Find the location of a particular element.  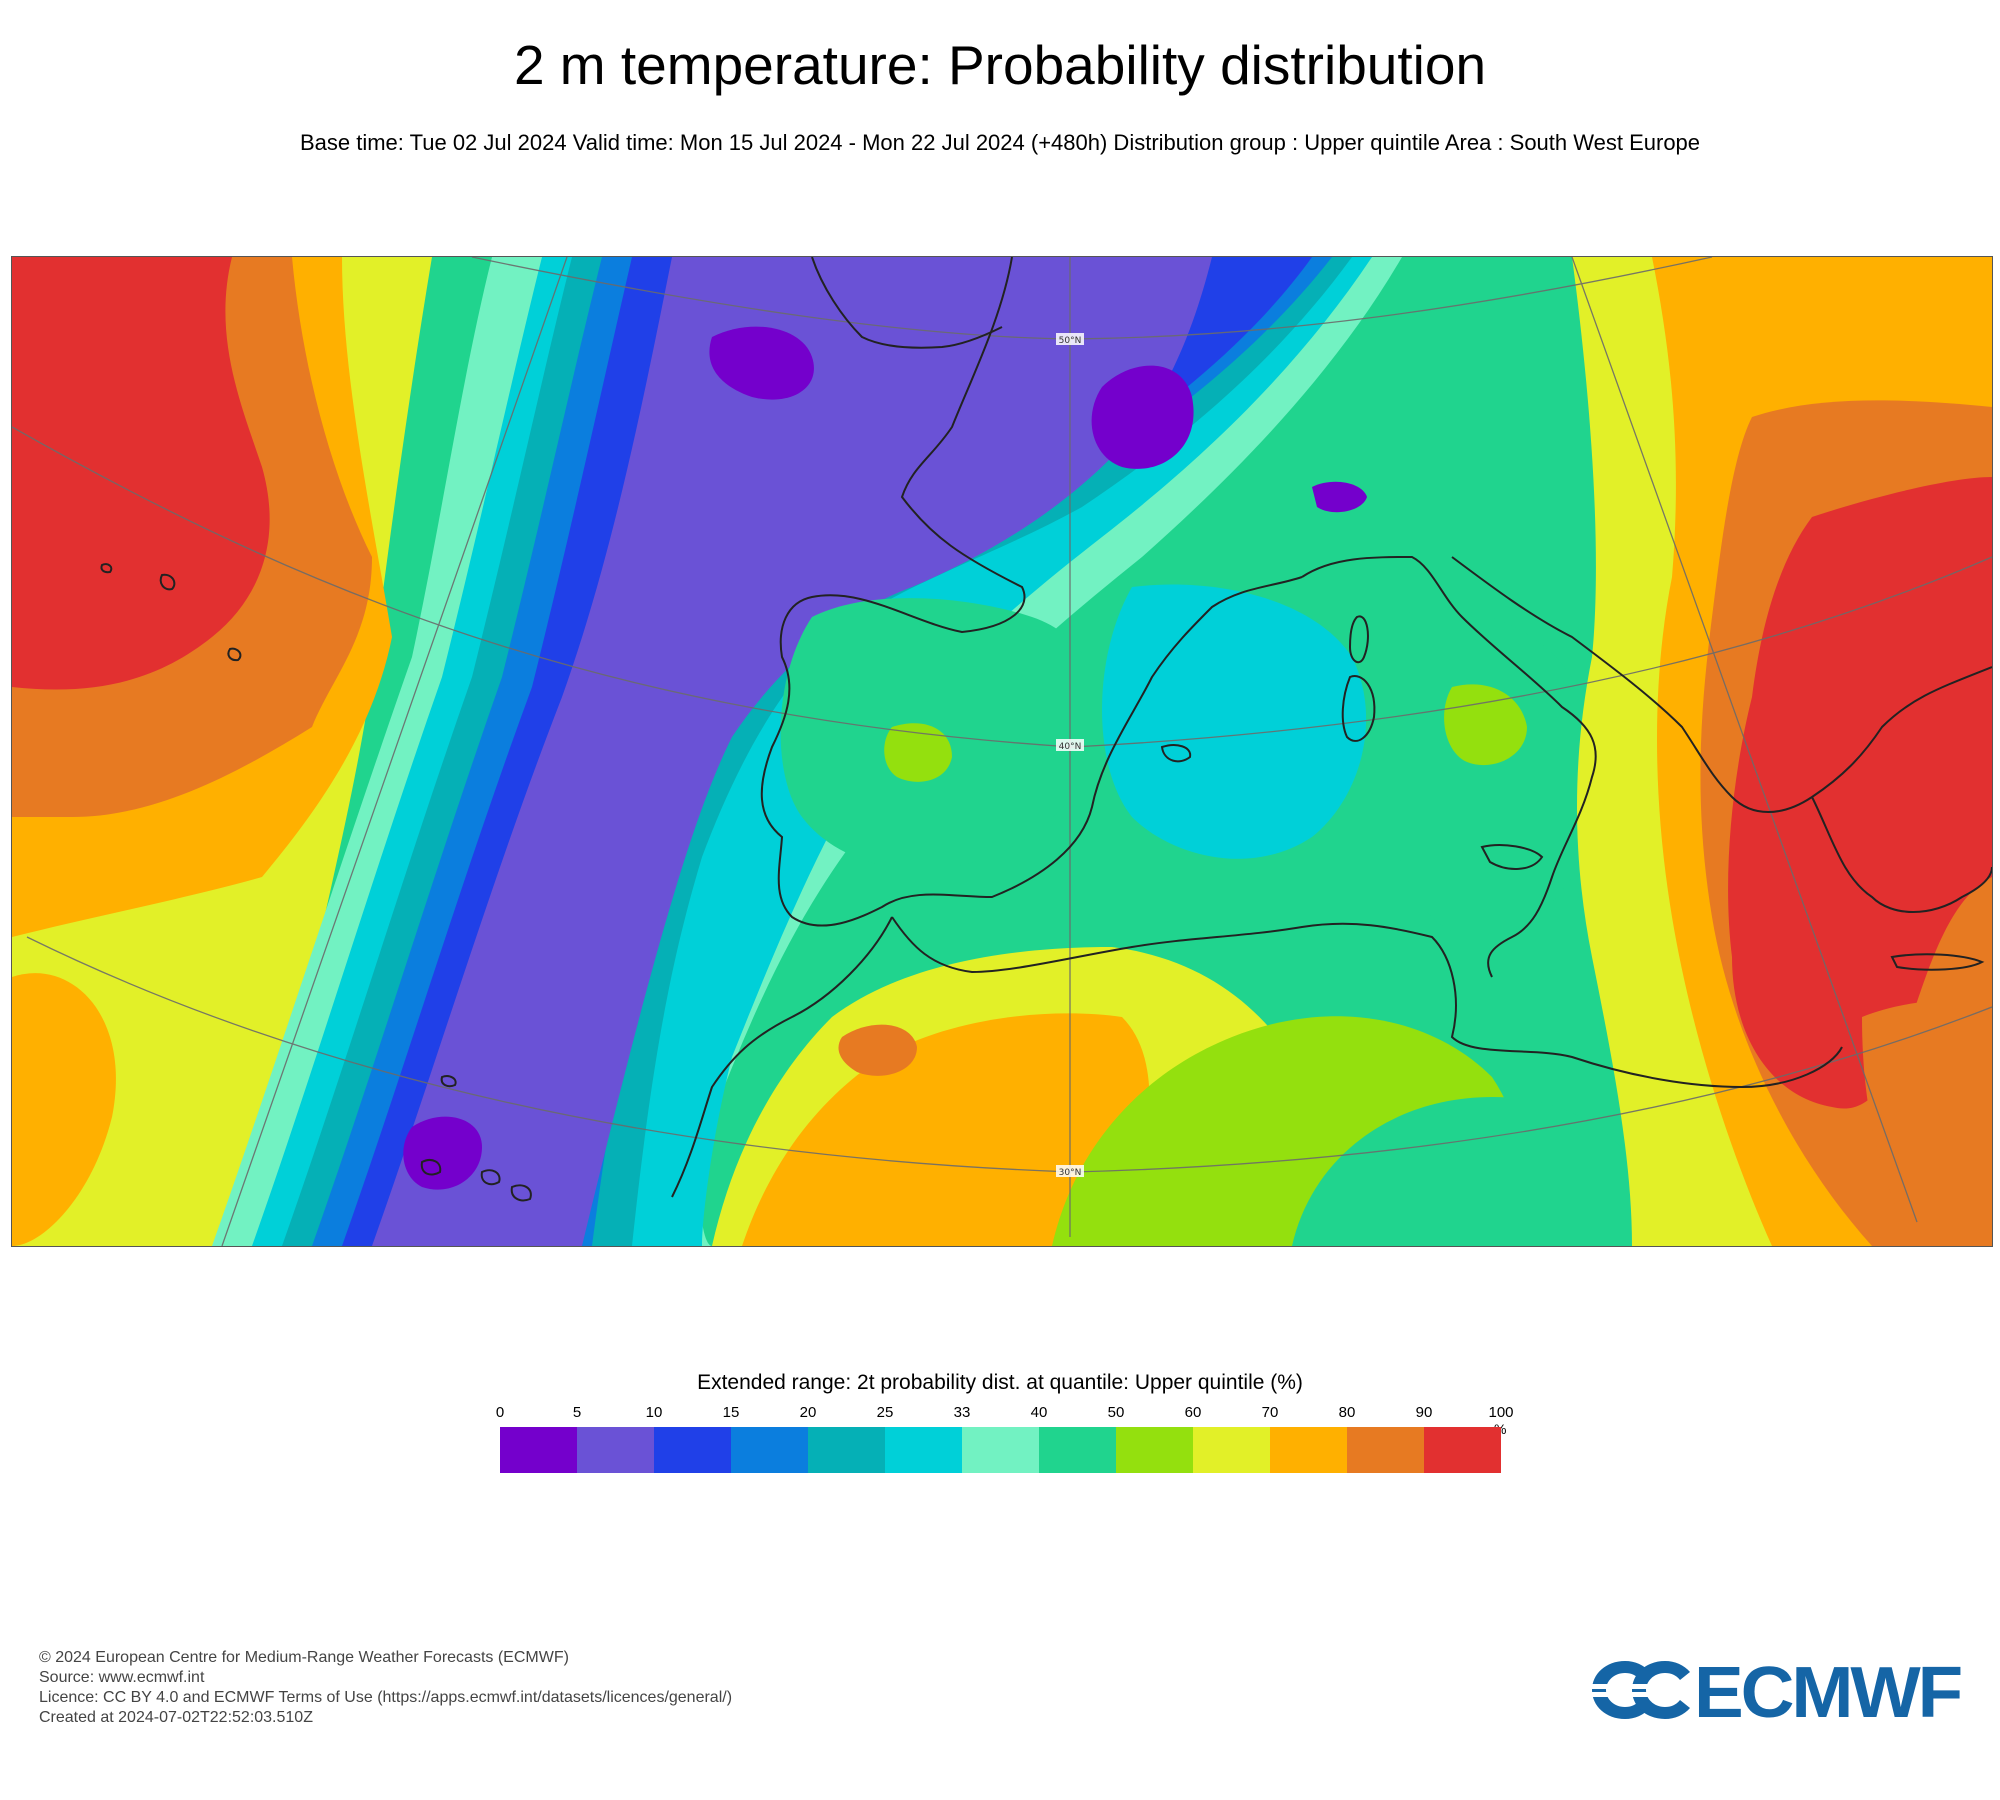

grid-labels: 50°N 40°N 30°N is located at coordinates (1070, 755).